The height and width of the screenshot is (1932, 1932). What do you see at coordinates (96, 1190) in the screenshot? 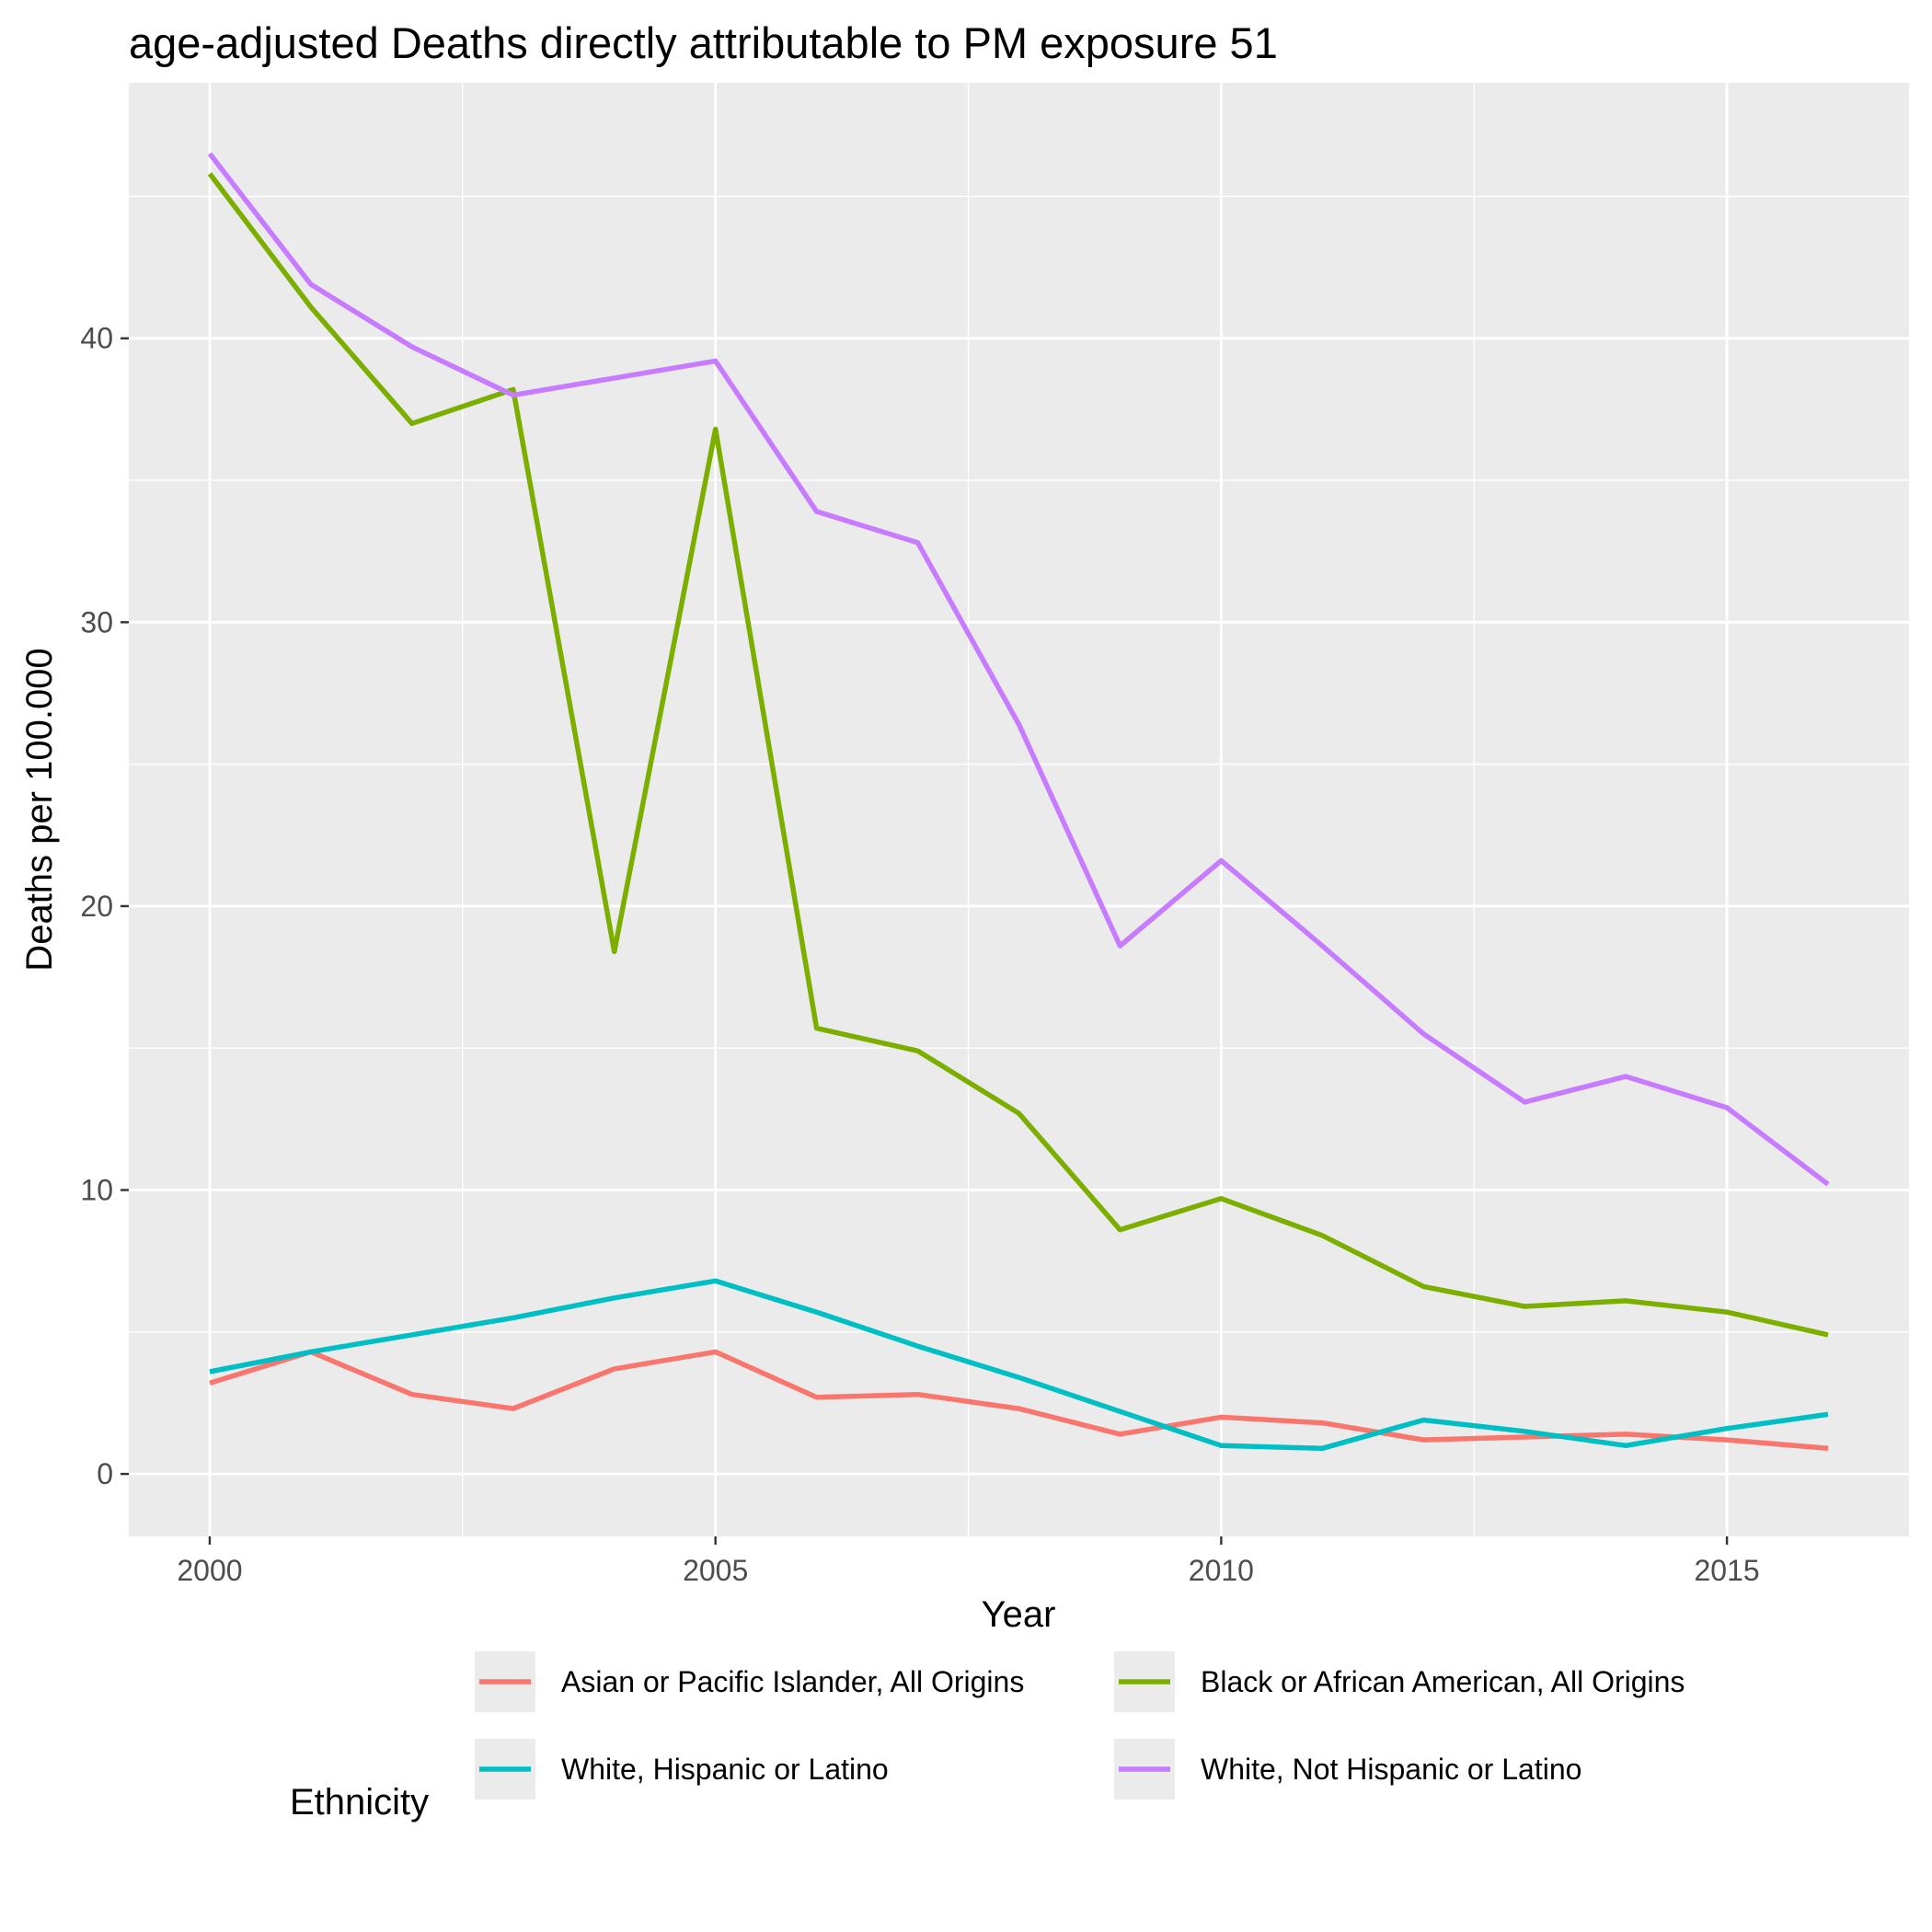
I see `y-tick-label: 10` at bounding box center [96, 1190].